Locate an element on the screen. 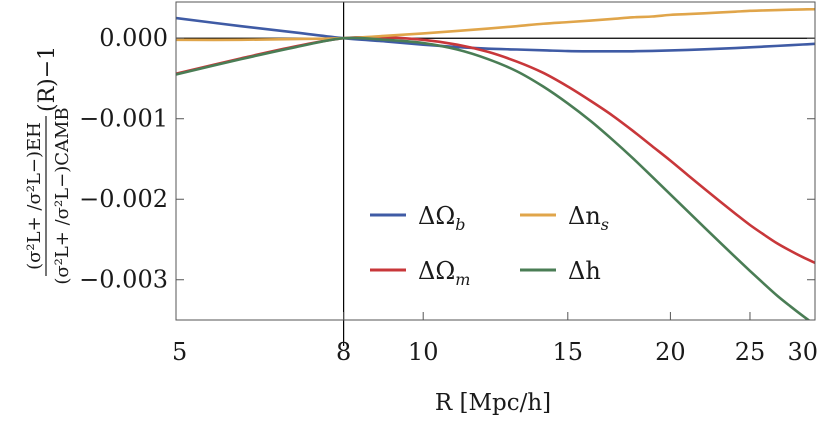  series-line-delta-omega-b is located at coordinates (495, 34).